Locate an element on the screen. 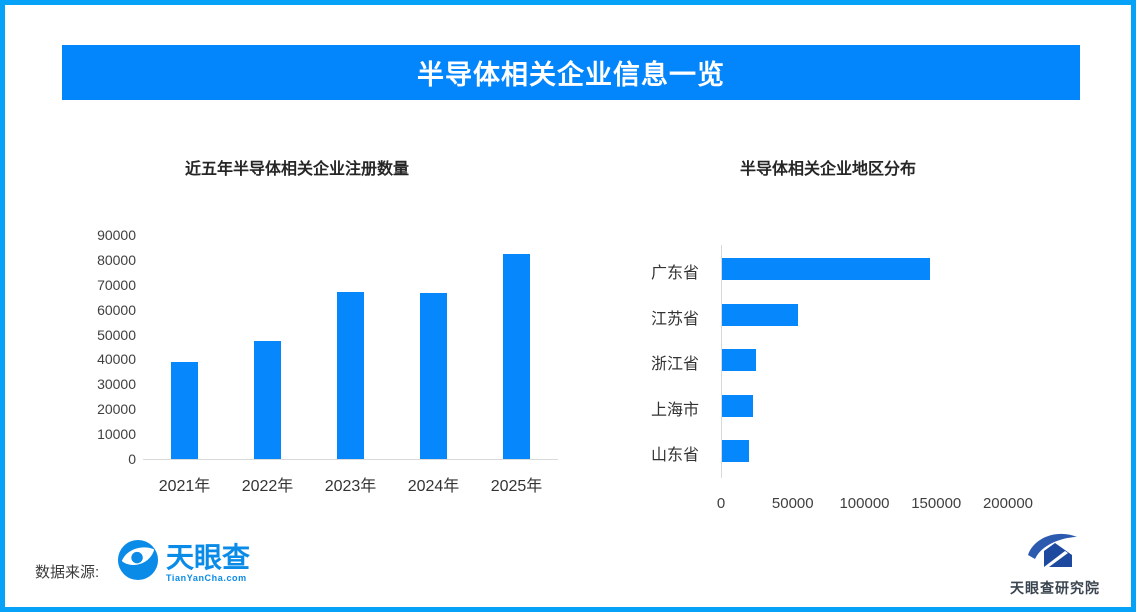 This screenshot has height=612, width=1136. tianyancha-eye-icon is located at coordinates (138, 562).